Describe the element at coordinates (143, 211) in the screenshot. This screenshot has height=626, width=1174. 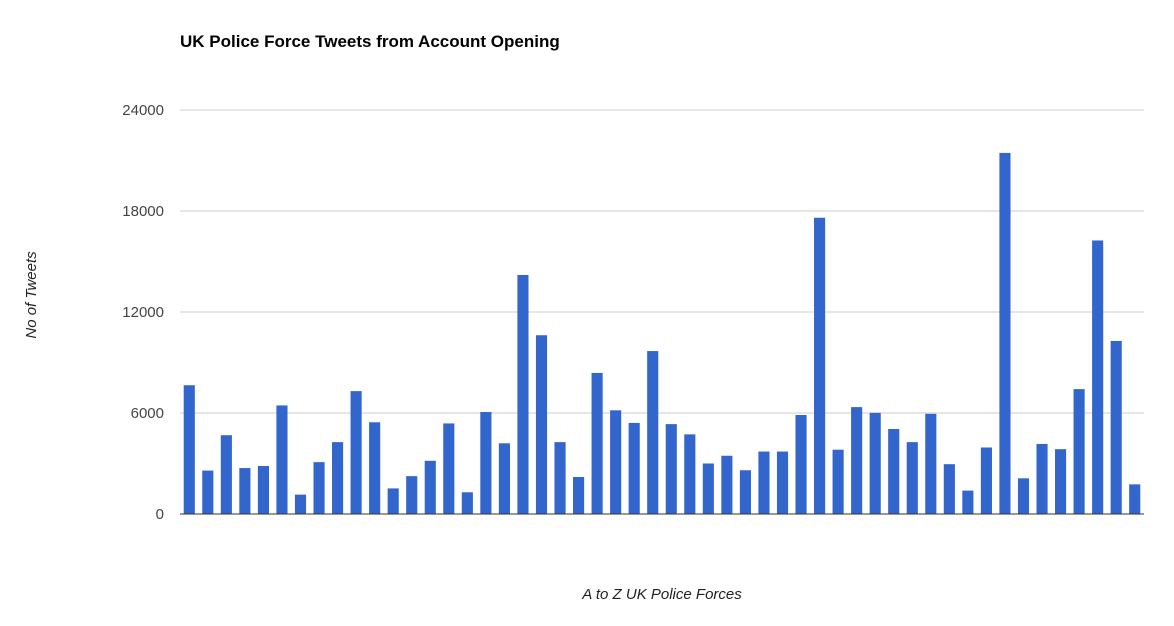
I see `y-tick-label: 18000` at that location.